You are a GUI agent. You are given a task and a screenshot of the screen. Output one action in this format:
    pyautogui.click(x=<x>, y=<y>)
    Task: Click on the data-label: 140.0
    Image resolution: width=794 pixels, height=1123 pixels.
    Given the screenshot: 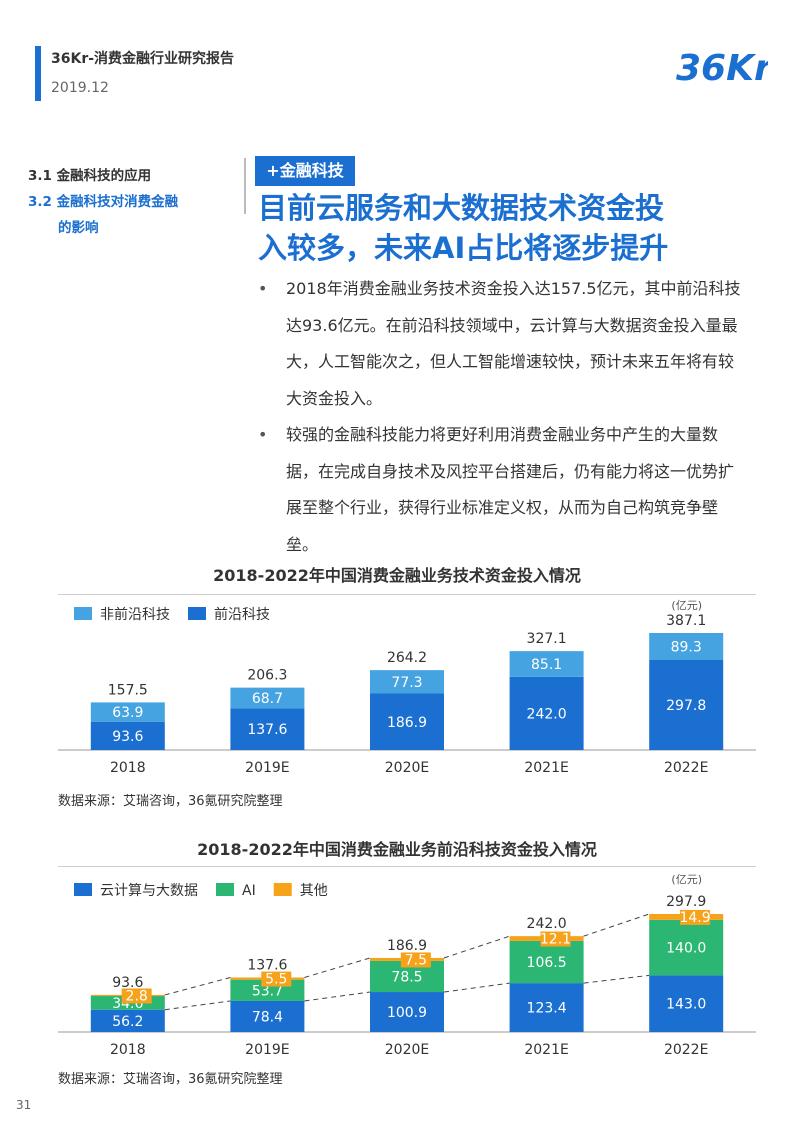 What is the action you would take?
    pyautogui.click(x=686, y=949)
    